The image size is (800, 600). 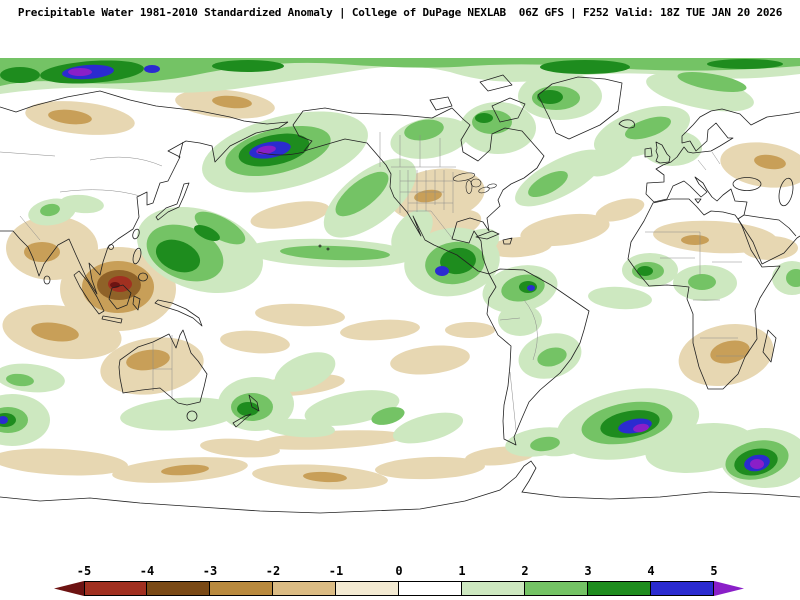 I want to click on colorbar-bar, so click(x=399, y=588).